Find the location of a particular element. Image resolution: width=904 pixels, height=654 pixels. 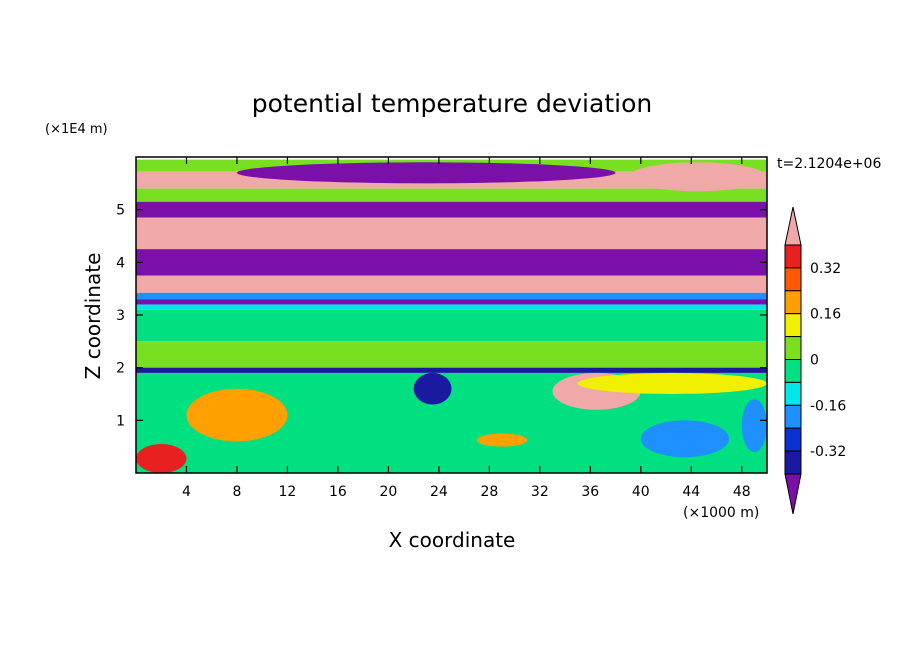

y-tick-label: 3 is located at coordinates (120, 316).